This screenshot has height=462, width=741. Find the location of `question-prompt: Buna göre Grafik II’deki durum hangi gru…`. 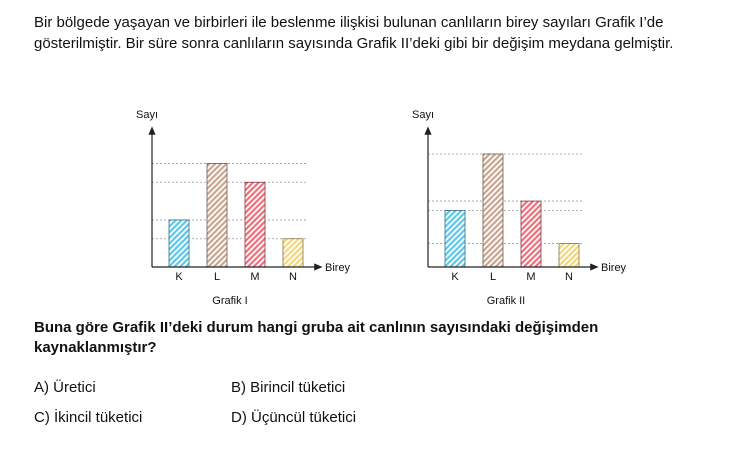

question-prompt: Buna göre Grafik II’deki durum hangi gru… is located at coordinates (316, 337).